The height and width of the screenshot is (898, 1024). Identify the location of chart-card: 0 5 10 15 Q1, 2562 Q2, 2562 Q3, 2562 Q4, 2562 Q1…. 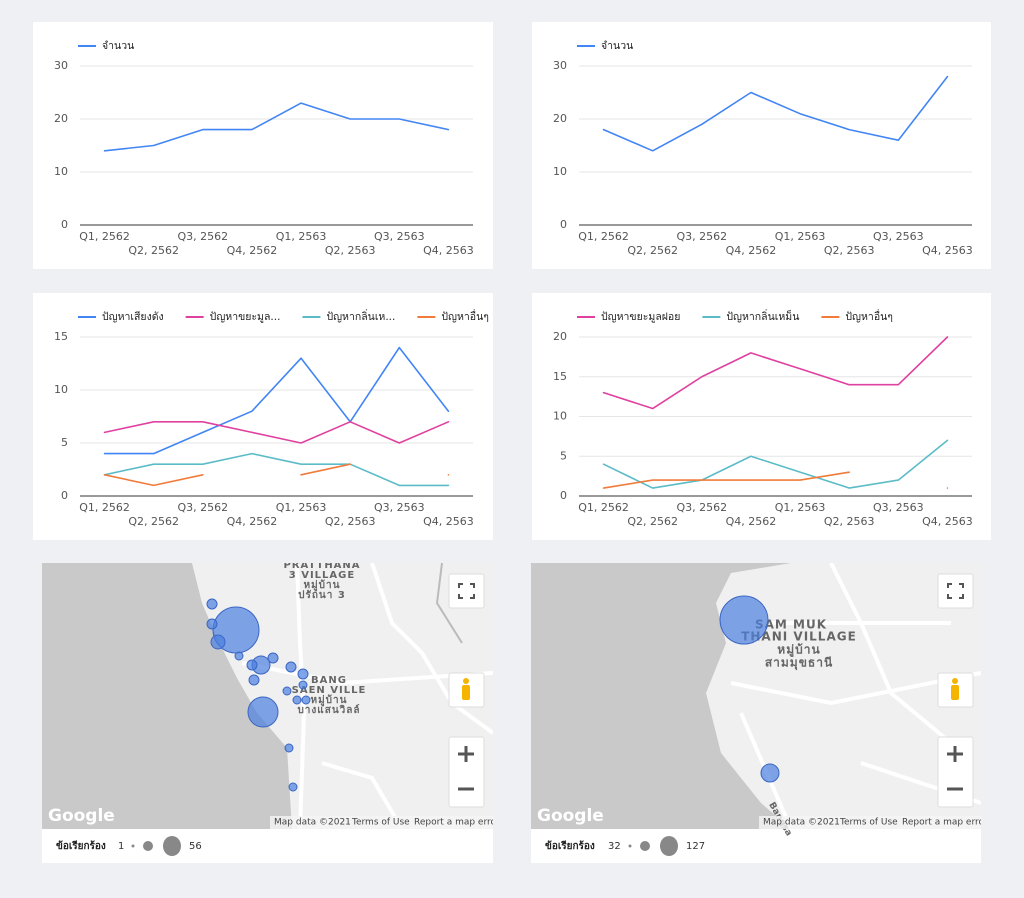
(263, 416).